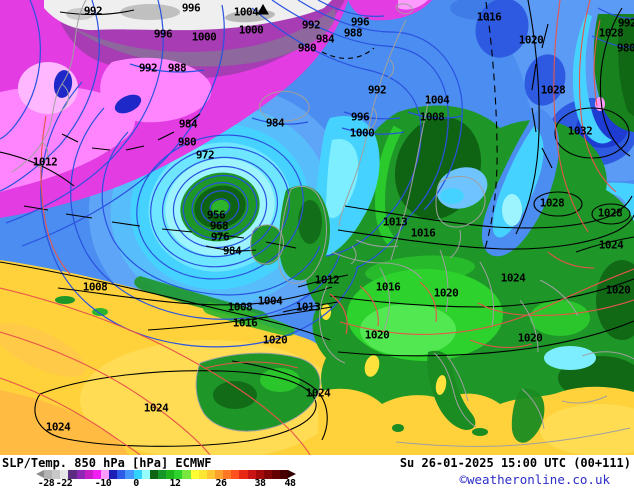 The width and height of the screenshot is (634, 490). What do you see at coordinates (221, 483) in the screenshot?
I see `scale-tick-label: 26` at bounding box center [221, 483].